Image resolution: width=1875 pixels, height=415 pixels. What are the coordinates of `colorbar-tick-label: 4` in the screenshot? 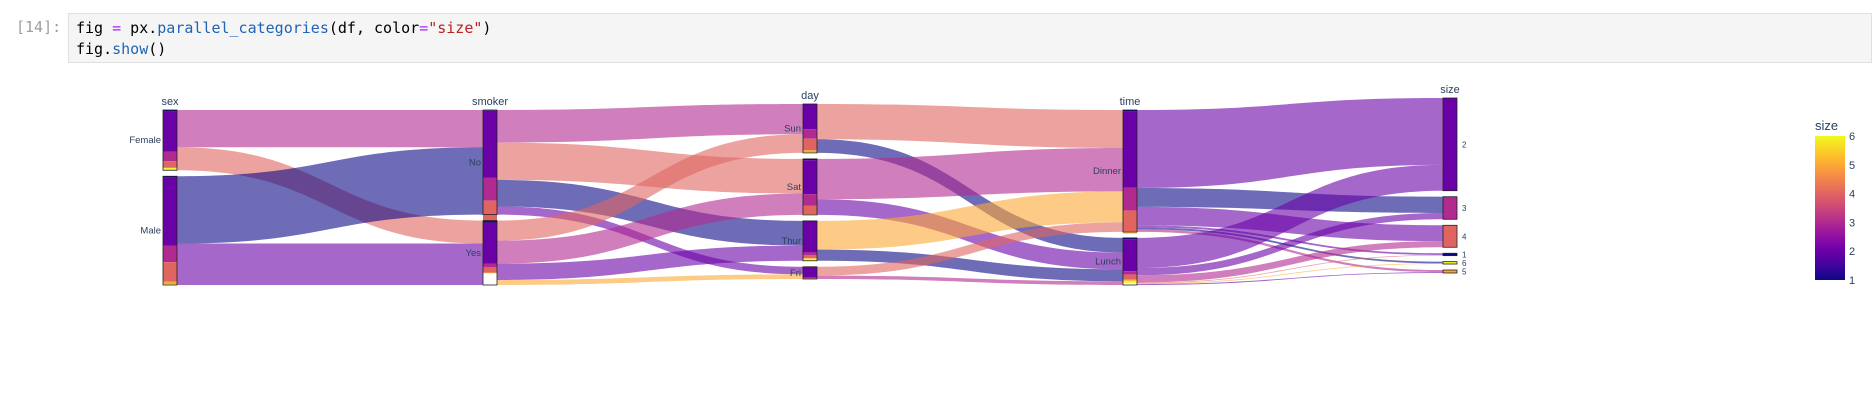 It's located at (1852, 195).